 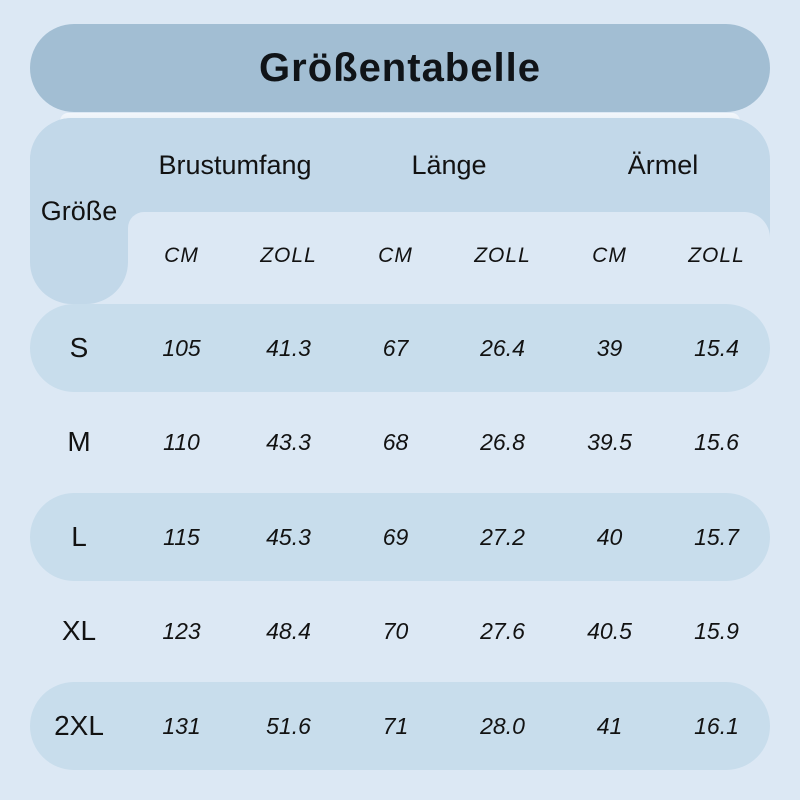 I want to click on value-cell: 39, so click(x=609, y=347).